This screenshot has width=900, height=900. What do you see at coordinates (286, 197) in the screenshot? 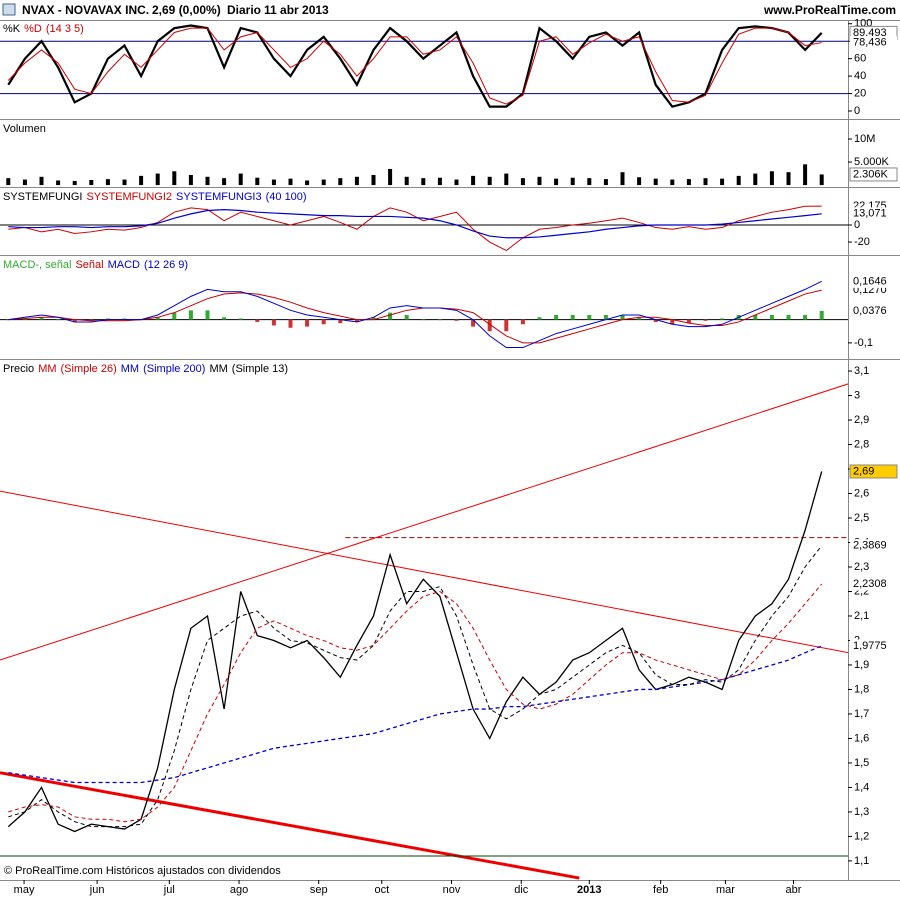
I see `legend-entry: (40 100)` at bounding box center [286, 197].